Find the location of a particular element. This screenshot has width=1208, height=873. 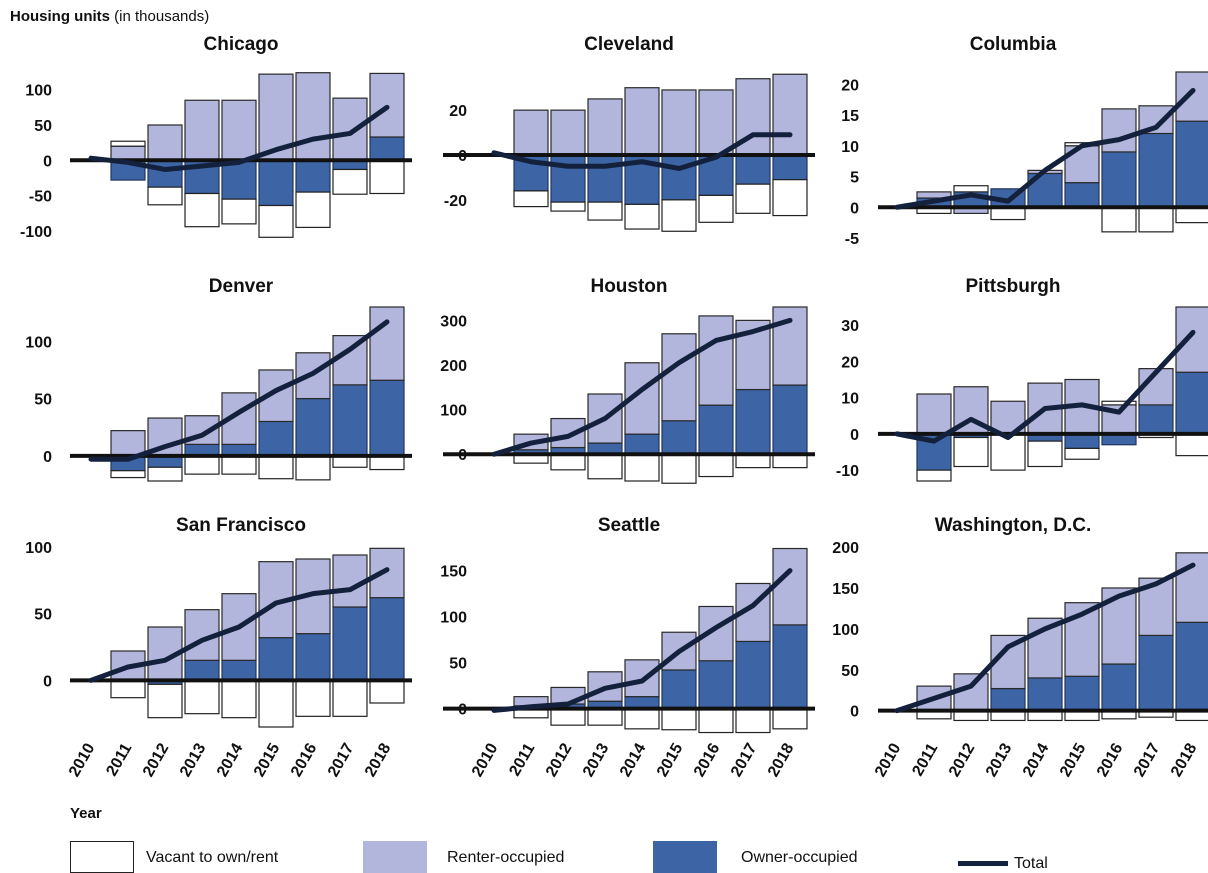

y-tick-label-chicago-neg100: -100 is located at coordinates (36, 232).